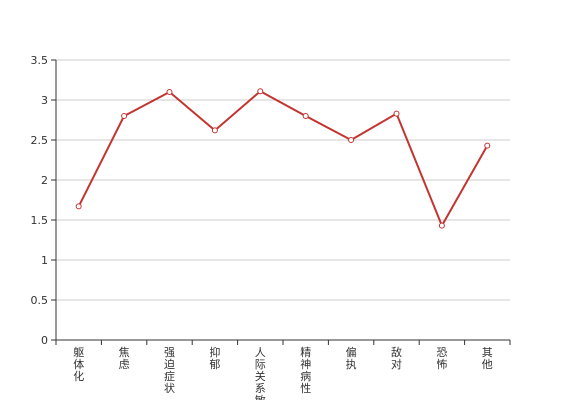 The height and width of the screenshot is (400, 567). What do you see at coordinates (44, 180) in the screenshot?
I see `y-tick-label: 2` at bounding box center [44, 180].